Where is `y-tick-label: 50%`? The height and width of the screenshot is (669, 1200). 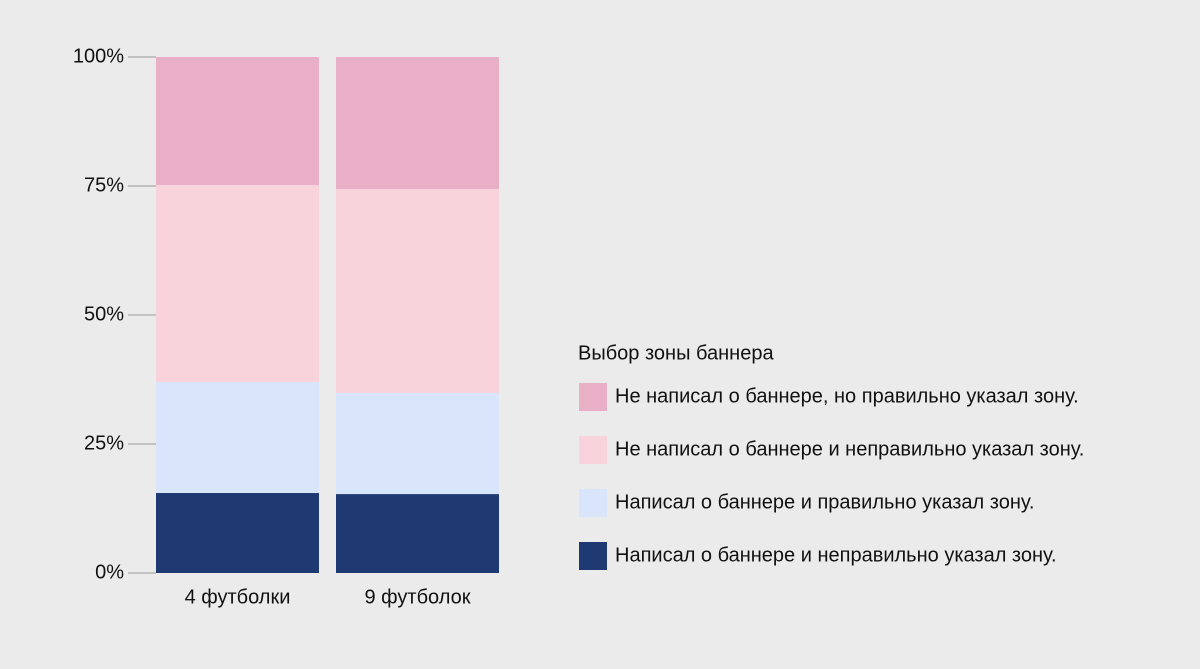 y-tick-label: 50% is located at coordinates (104, 314).